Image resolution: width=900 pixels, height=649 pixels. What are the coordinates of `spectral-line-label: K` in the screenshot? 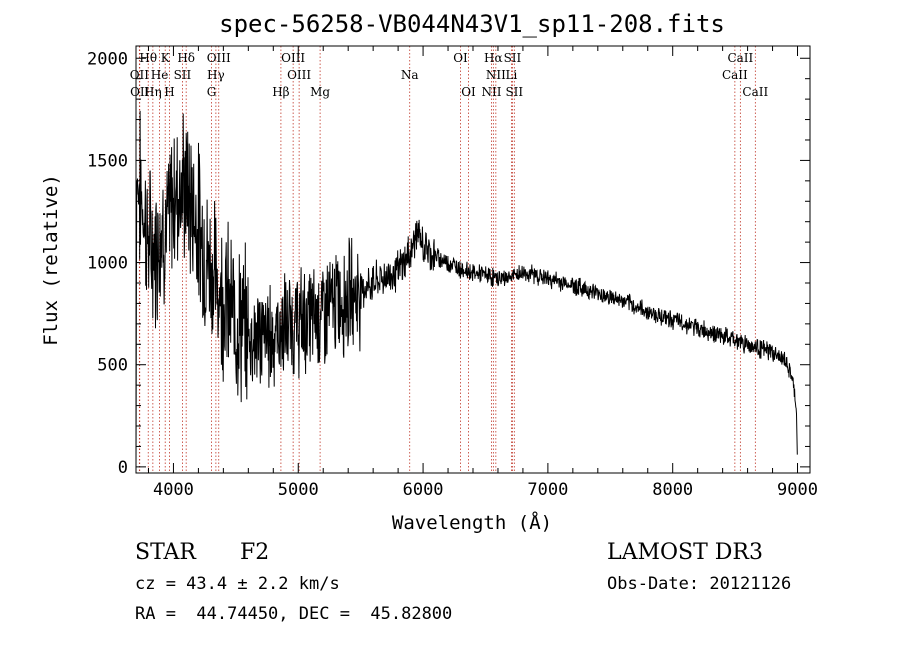 It's located at (166, 58).